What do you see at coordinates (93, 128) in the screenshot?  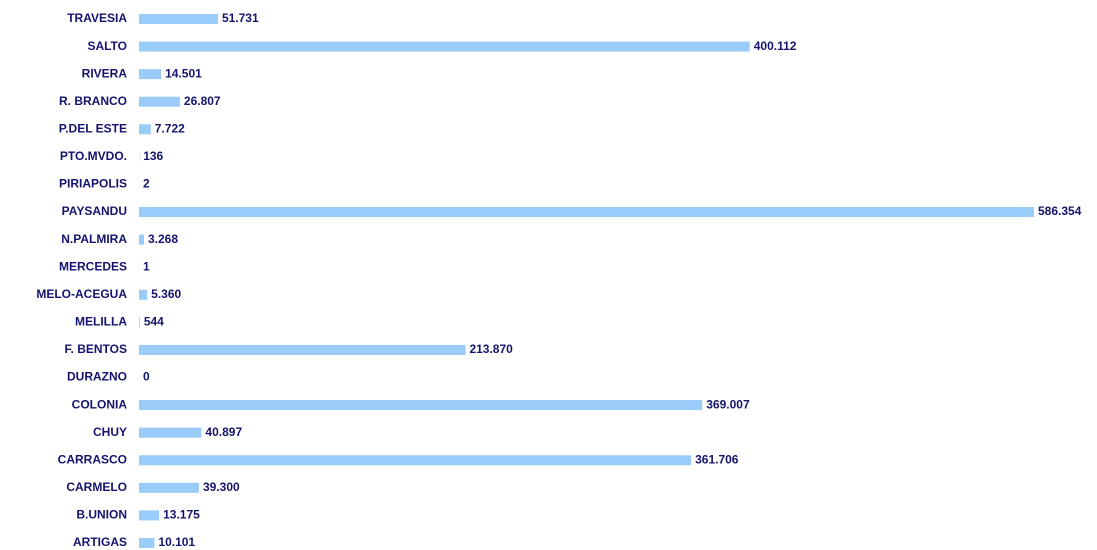 I see `category-label: P.DEL ESTE` at bounding box center [93, 128].